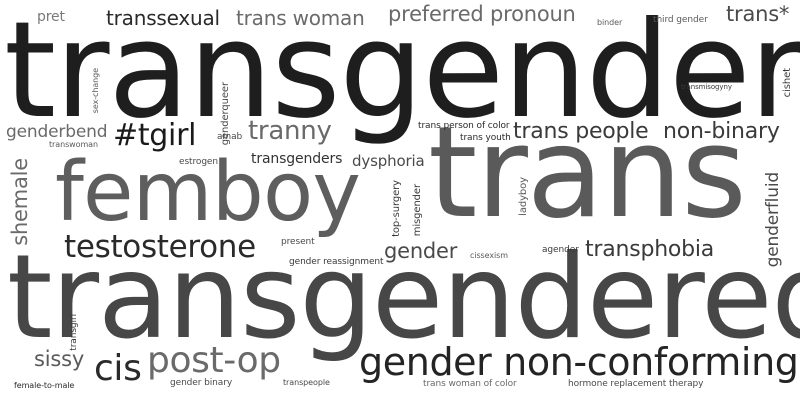 This screenshot has width=800, height=400. I want to click on word-sissy: sissy, so click(59, 359).